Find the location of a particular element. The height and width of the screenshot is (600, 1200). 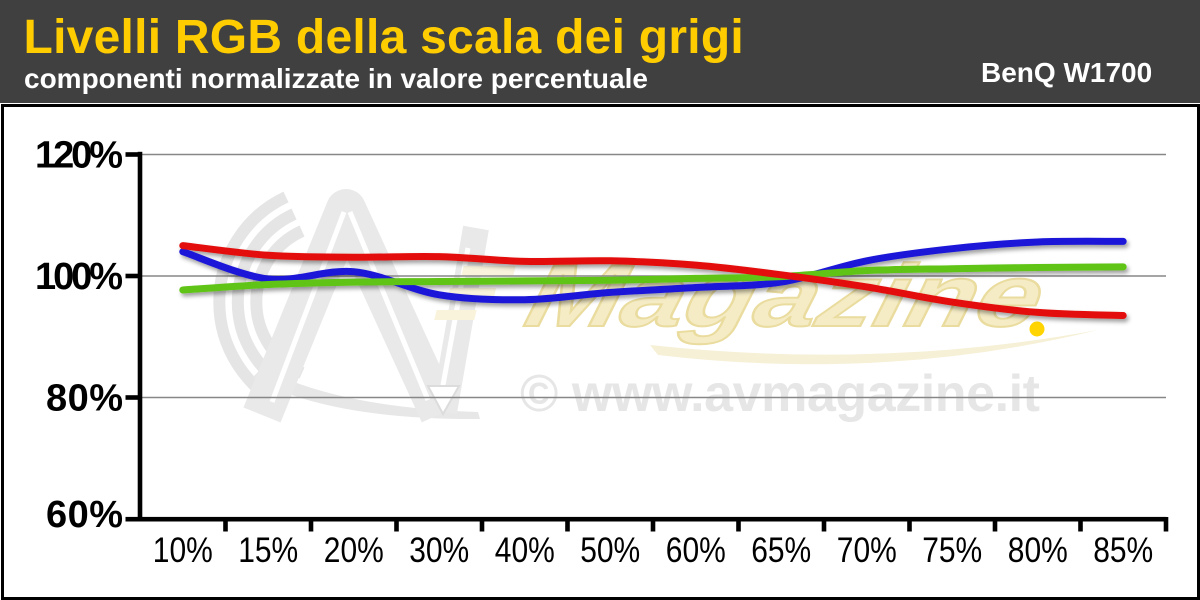

svg-text: 70% is located at coordinates (867, 550).